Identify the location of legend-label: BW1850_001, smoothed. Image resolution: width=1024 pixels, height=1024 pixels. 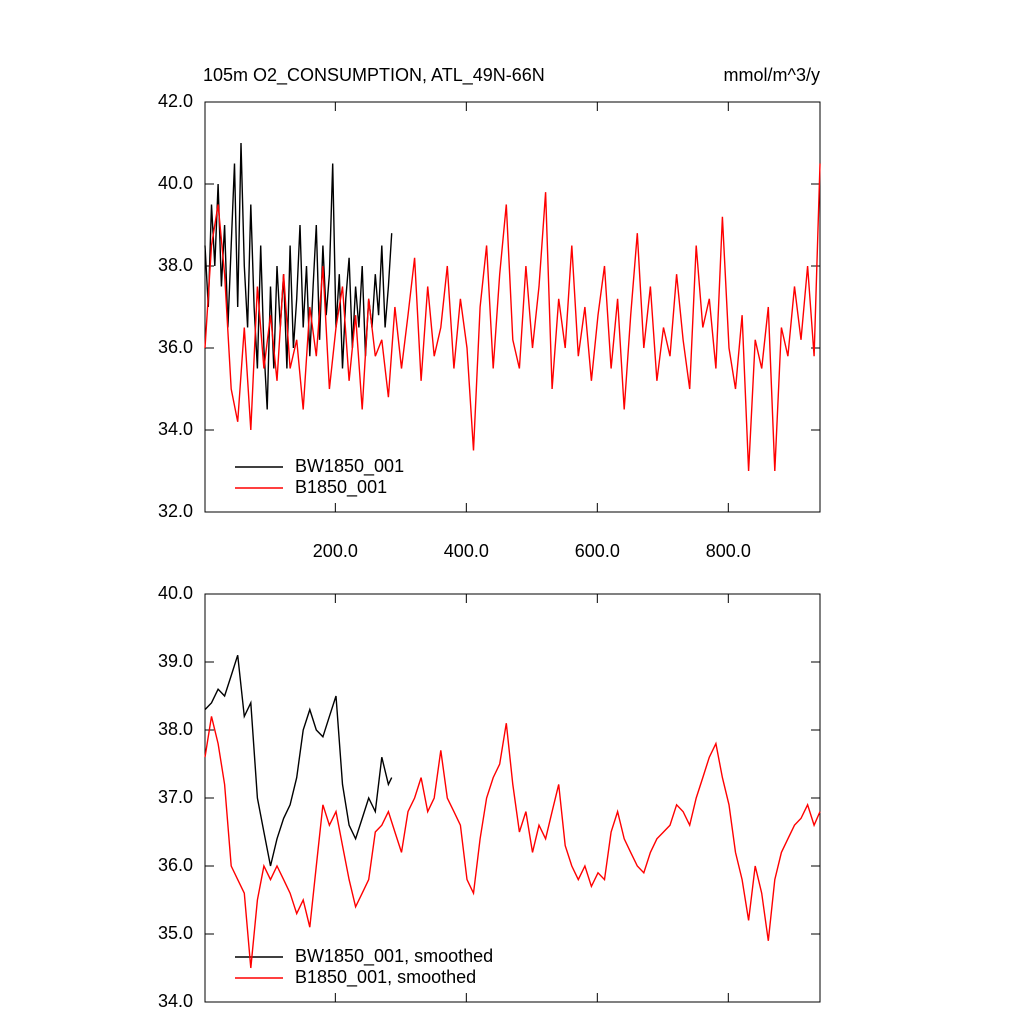
(394, 956).